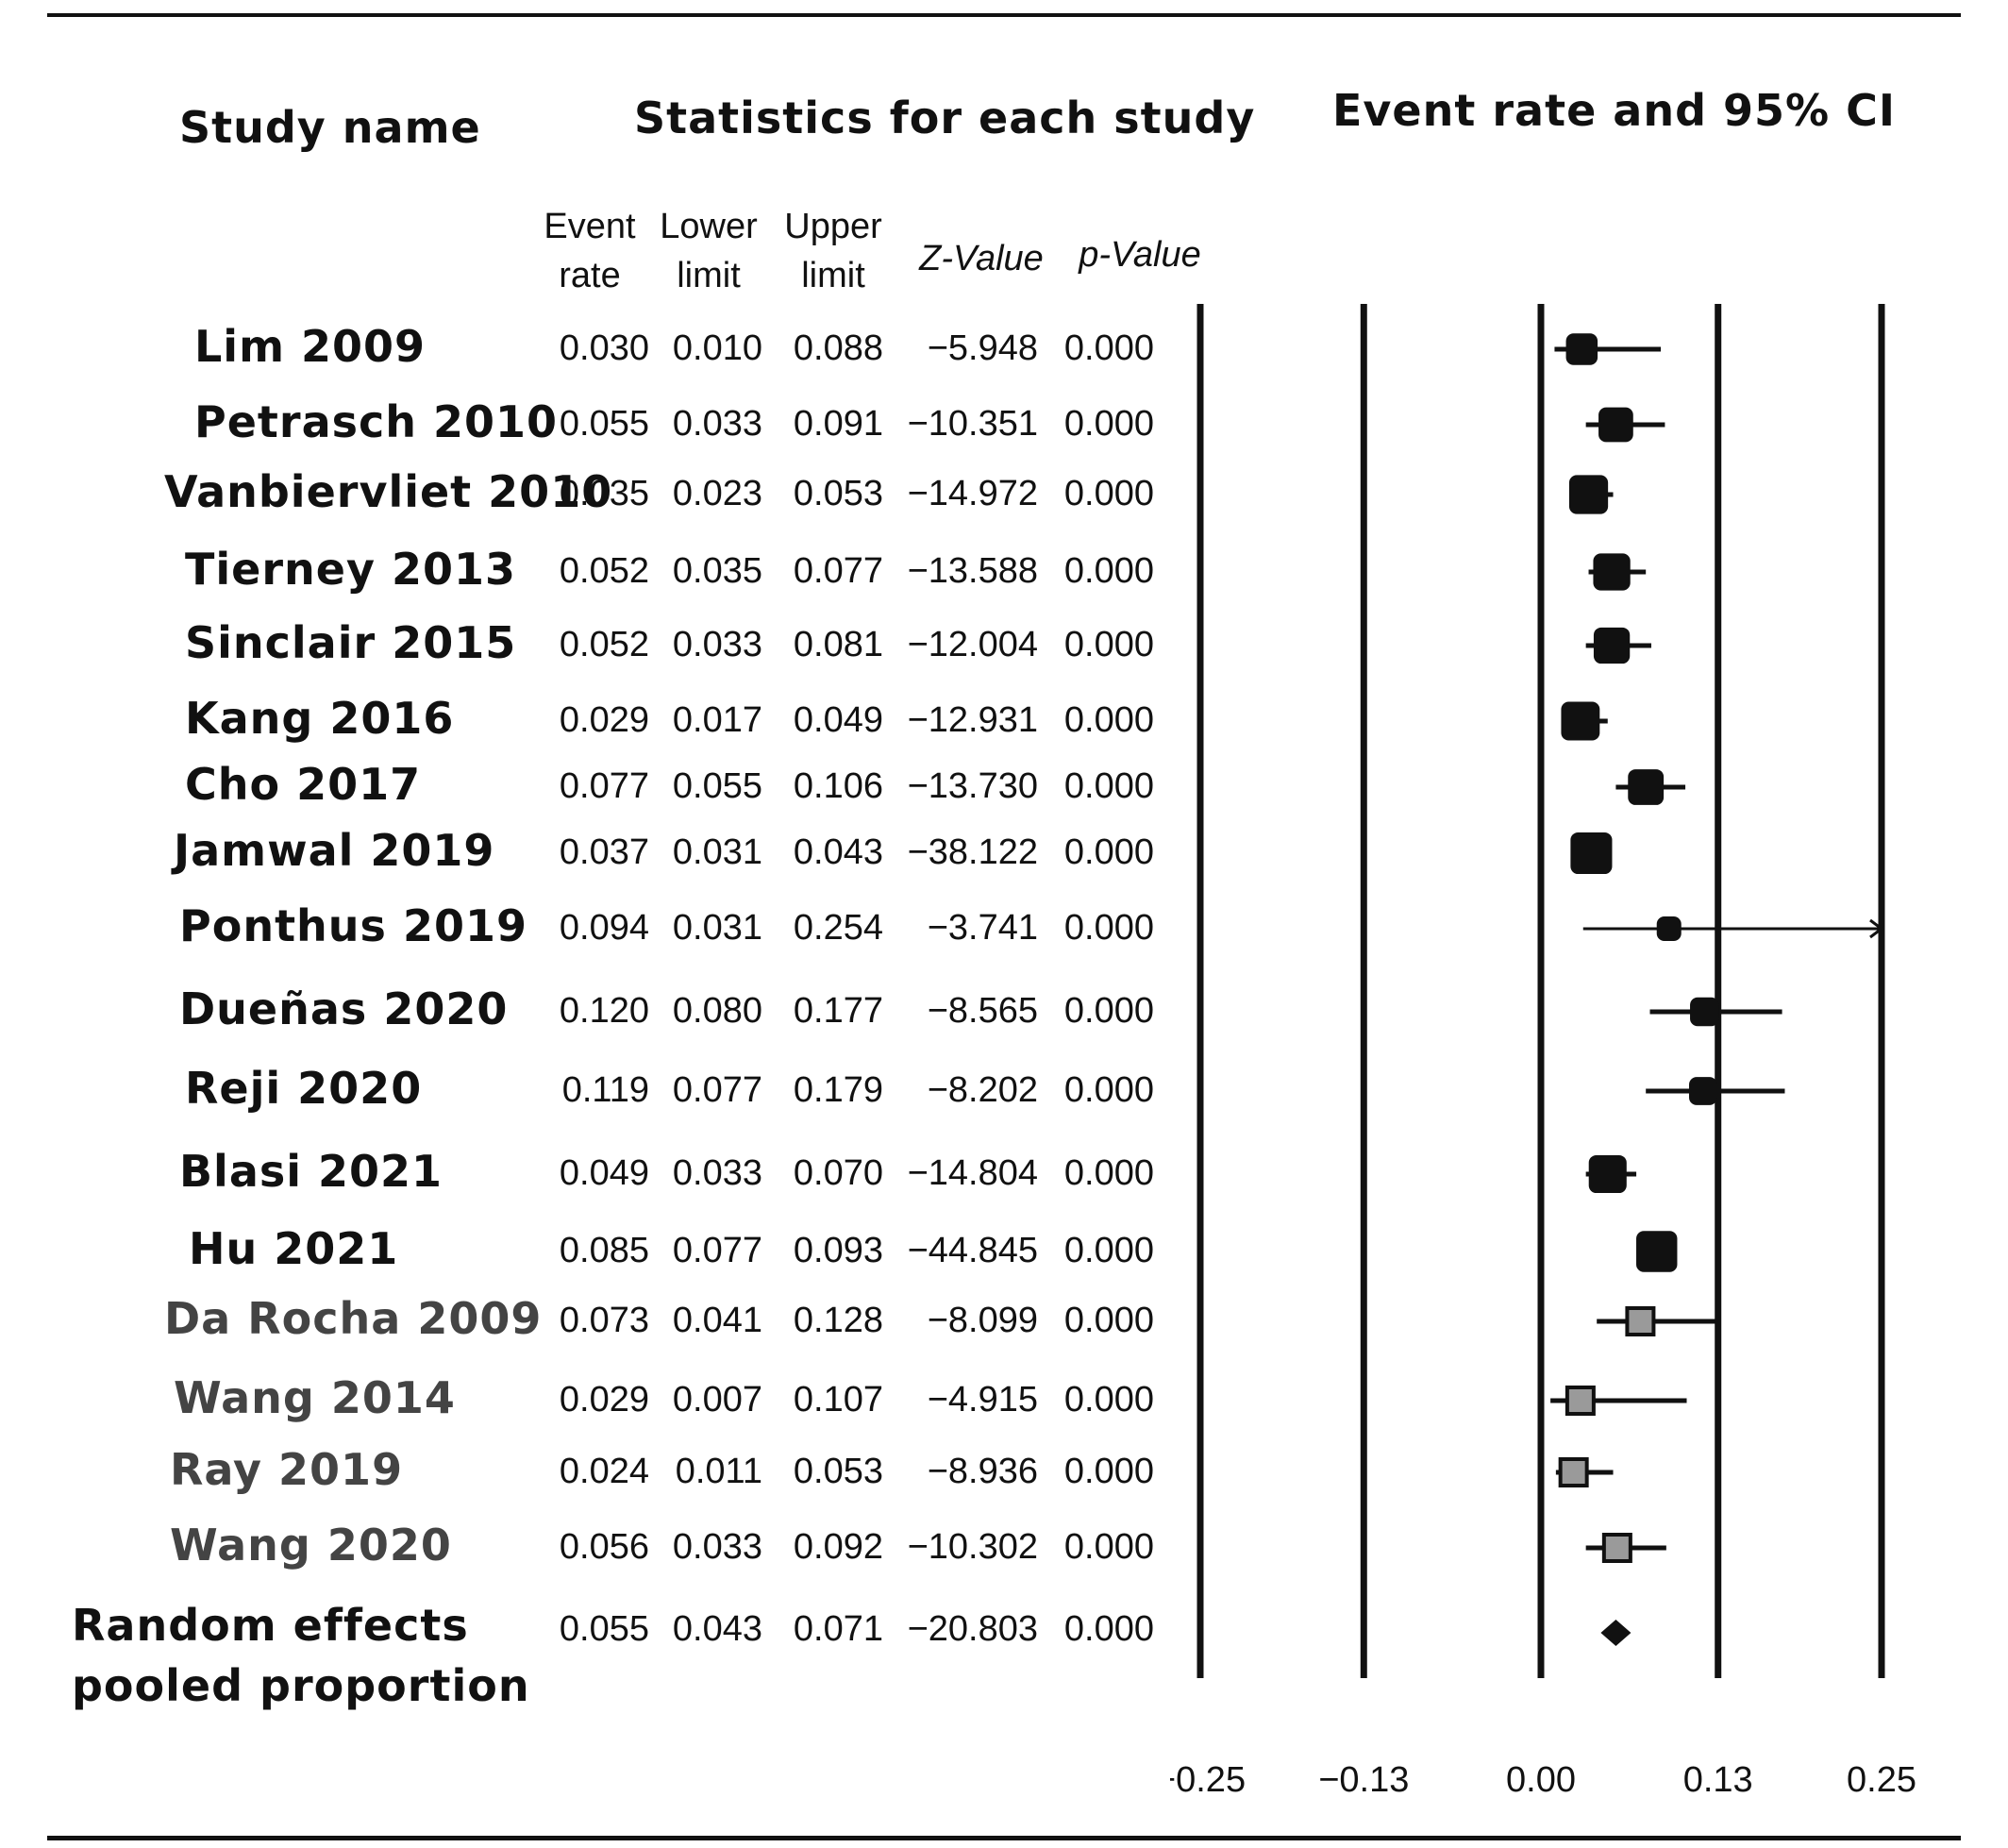 This screenshot has height=1848, width=2008. I want to click on pooled-upper: 0.071, so click(838, 1629).